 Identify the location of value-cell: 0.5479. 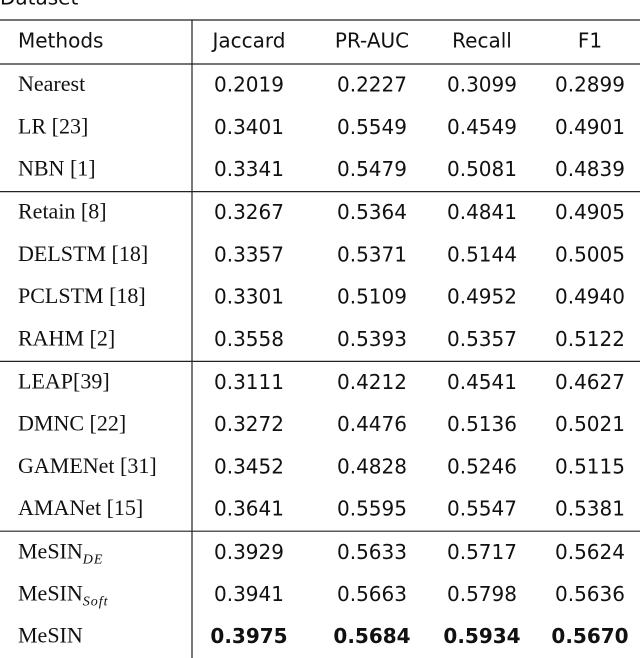
(372, 169).